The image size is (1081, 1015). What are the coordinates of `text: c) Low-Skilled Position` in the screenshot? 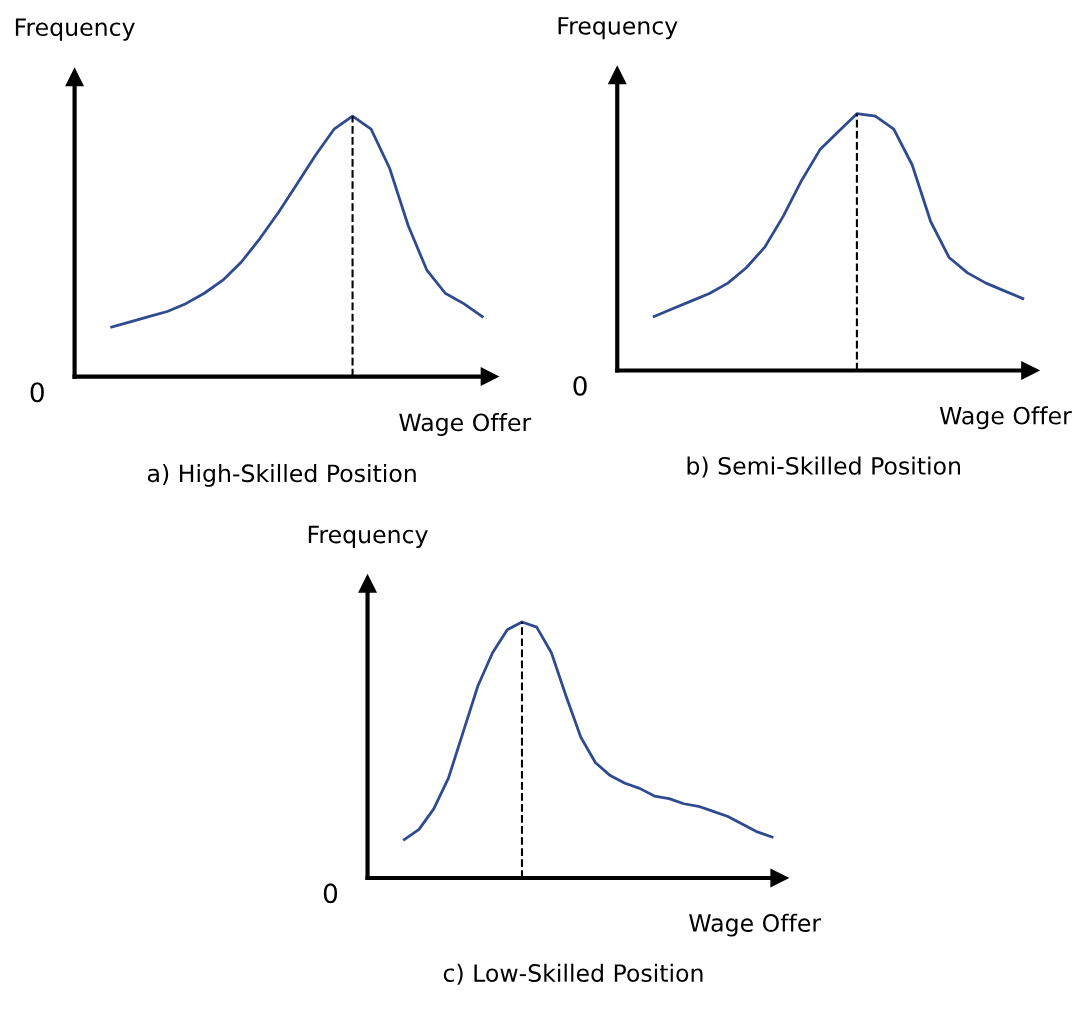 It's located at (573, 974).